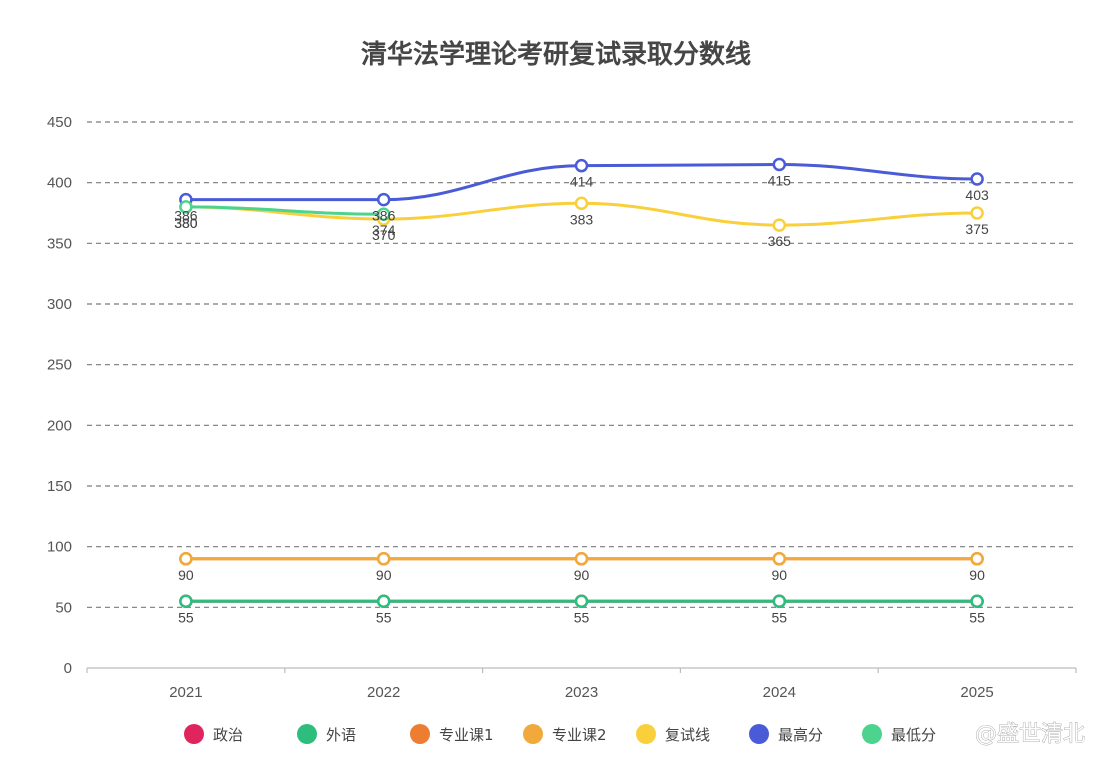 This screenshot has height=769, width=1108. I want to click on y-tick-label: 200, so click(59, 425).